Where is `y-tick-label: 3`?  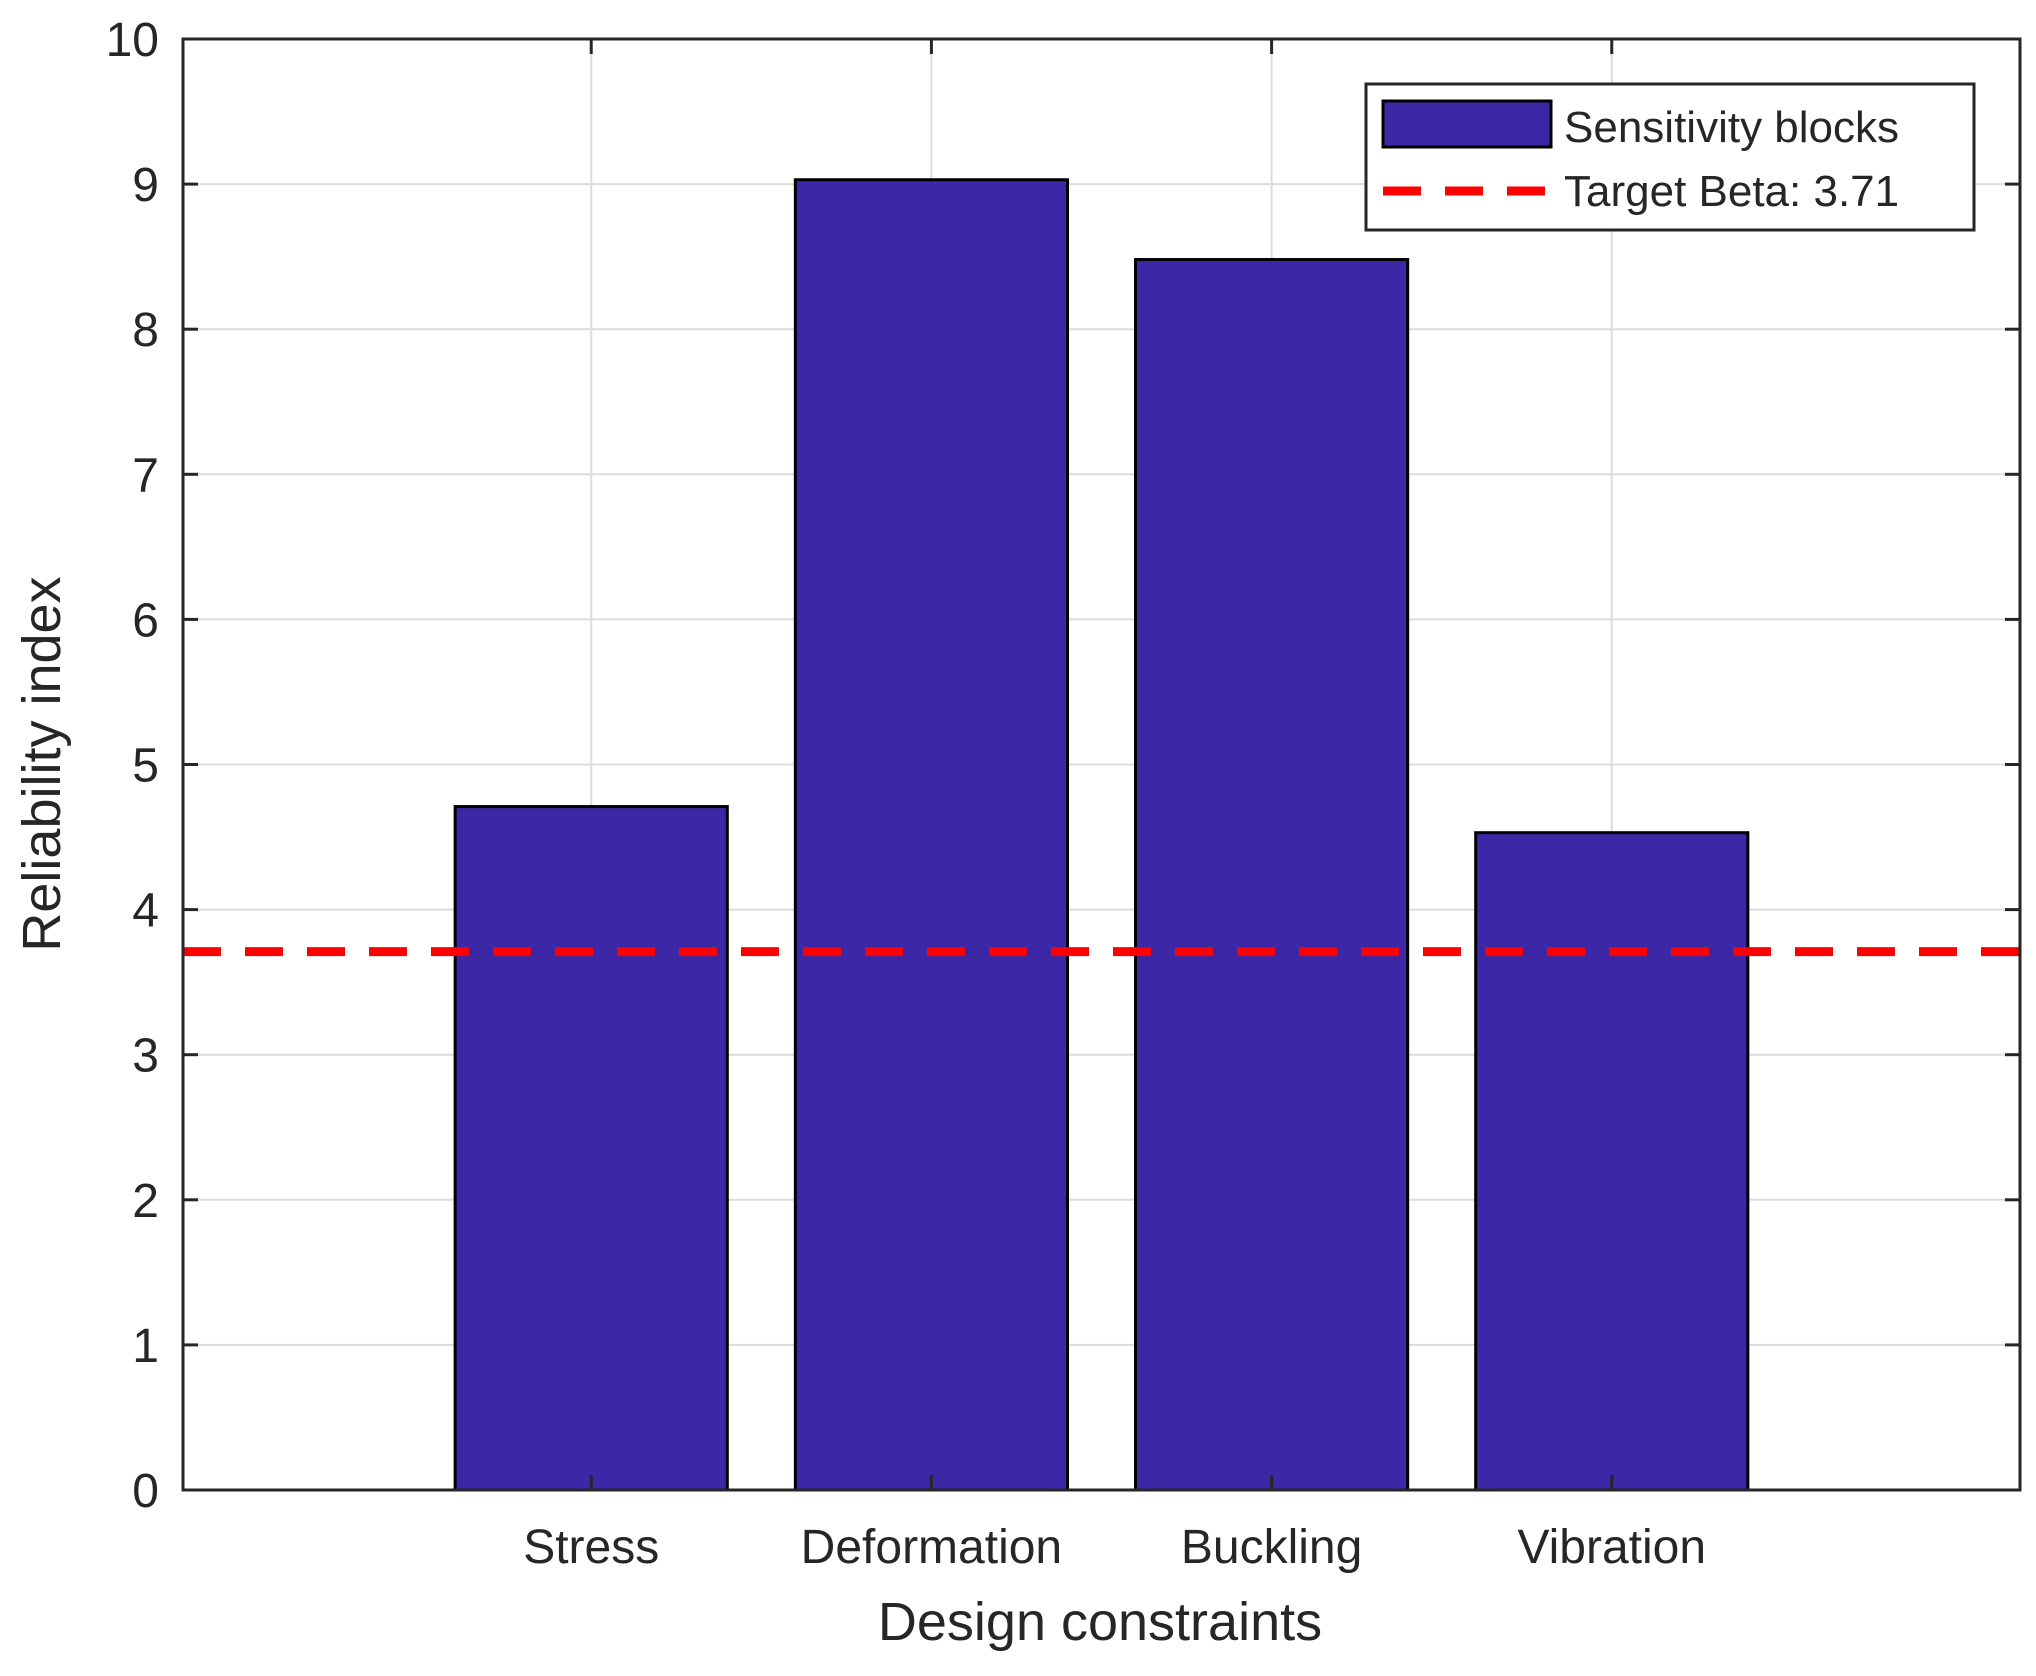 y-tick-label: 3 is located at coordinates (145, 1056).